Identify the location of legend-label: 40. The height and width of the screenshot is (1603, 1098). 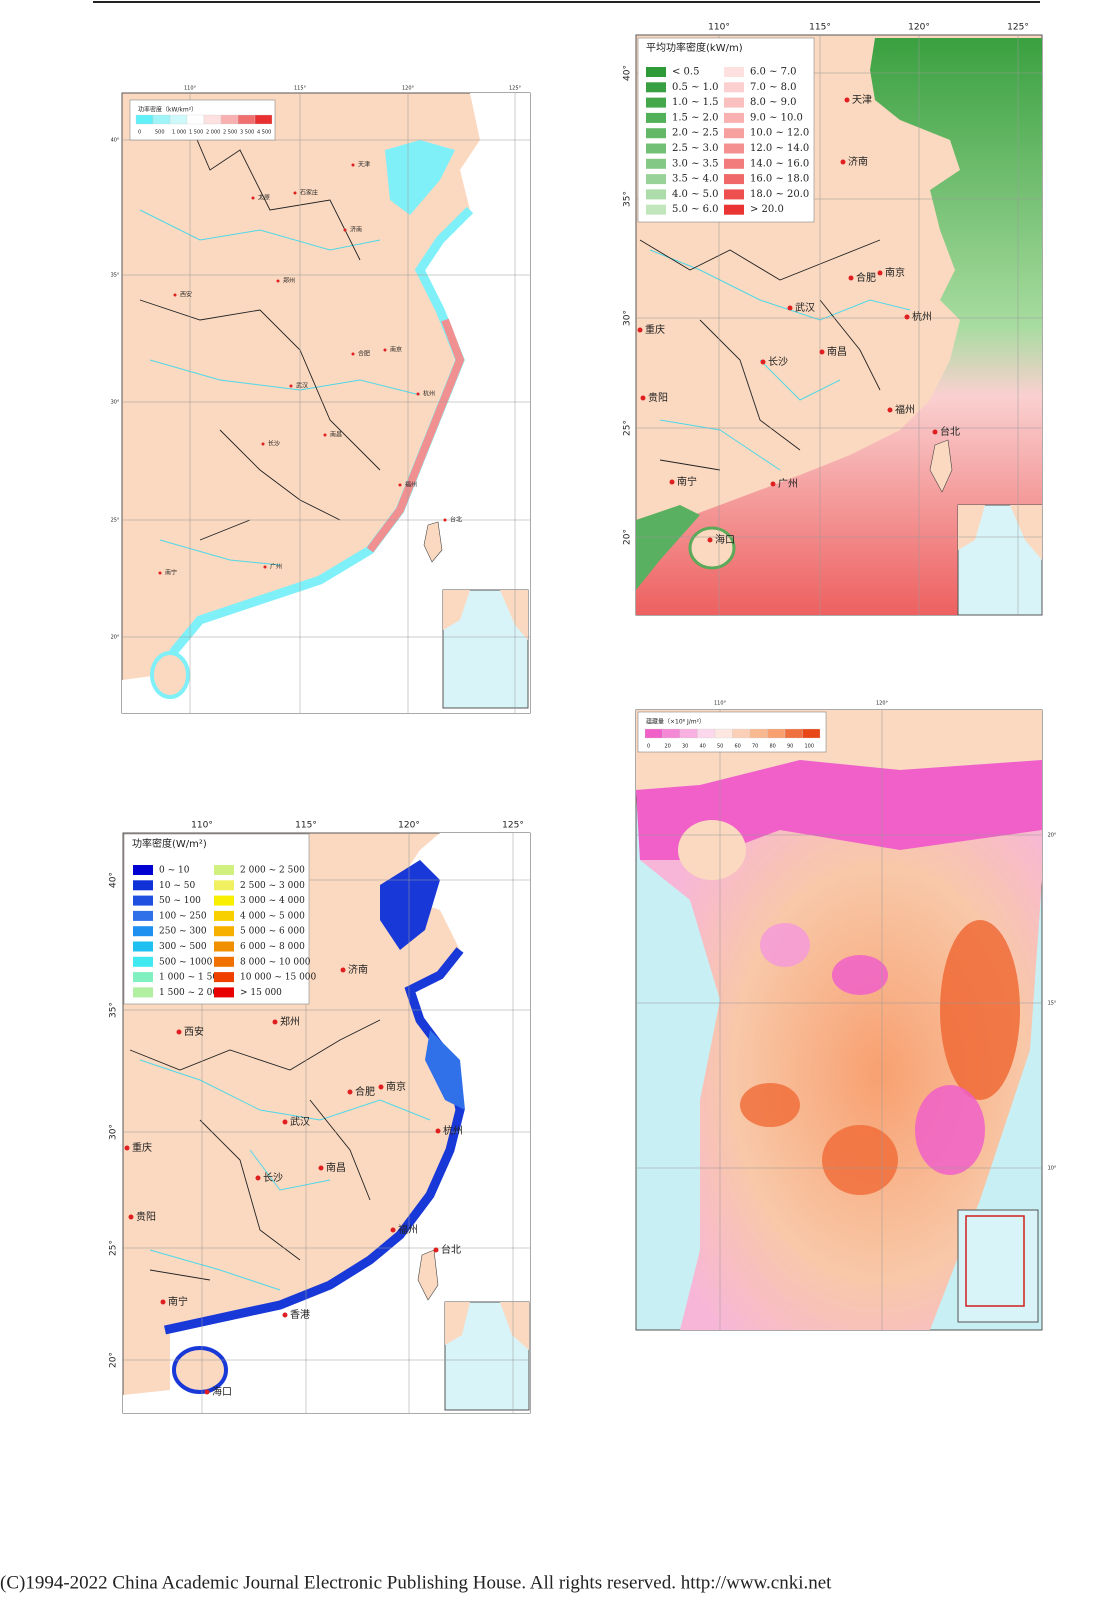
(703, 747).